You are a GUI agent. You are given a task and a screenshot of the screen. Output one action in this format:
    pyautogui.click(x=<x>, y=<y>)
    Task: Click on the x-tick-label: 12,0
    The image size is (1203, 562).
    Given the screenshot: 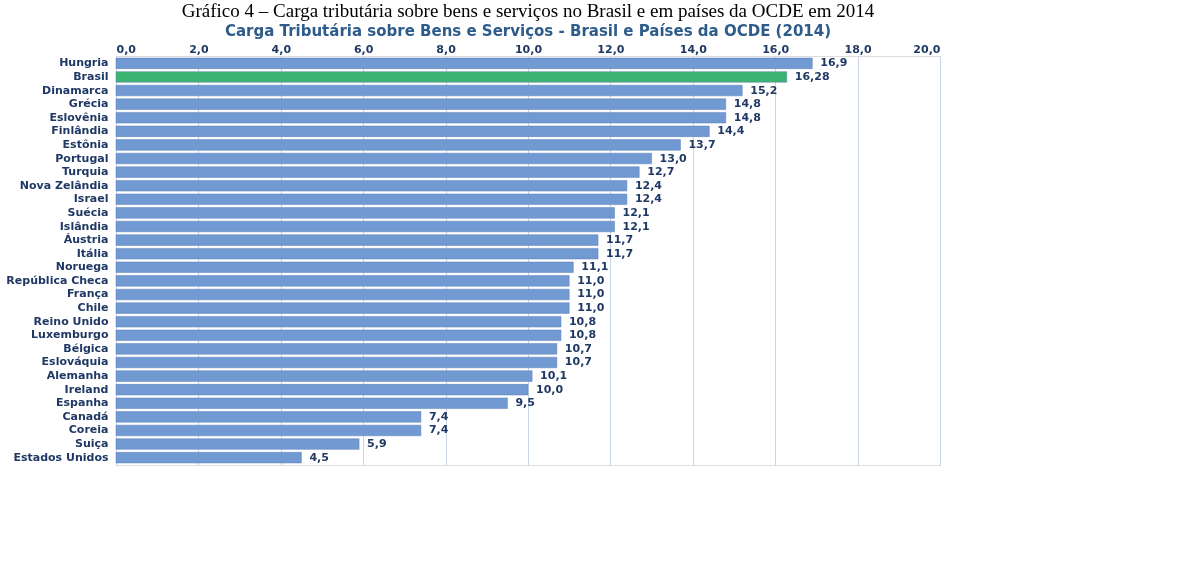 What is the action you would take?
    pyautogui.click(x=611, y=49)
    